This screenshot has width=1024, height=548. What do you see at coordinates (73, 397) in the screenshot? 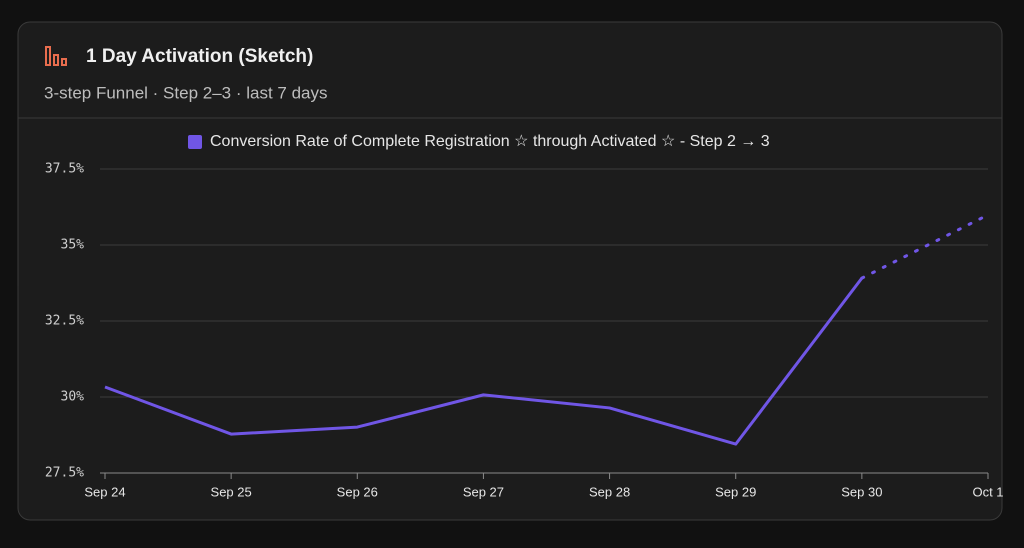
I see `y-tick-label: 30%` at bounding box center [73, 397].